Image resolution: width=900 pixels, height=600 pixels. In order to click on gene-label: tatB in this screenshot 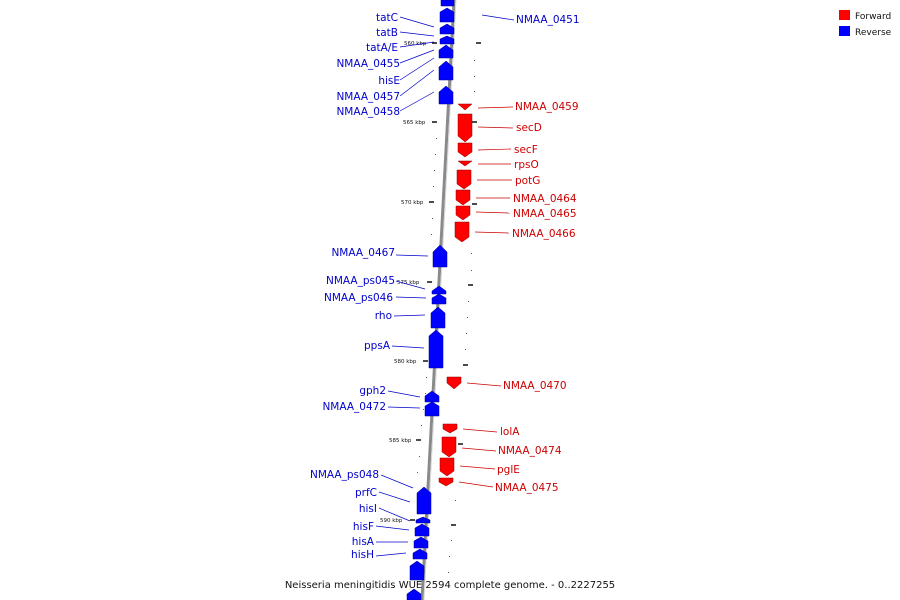, I will do `click(387, 33)`.